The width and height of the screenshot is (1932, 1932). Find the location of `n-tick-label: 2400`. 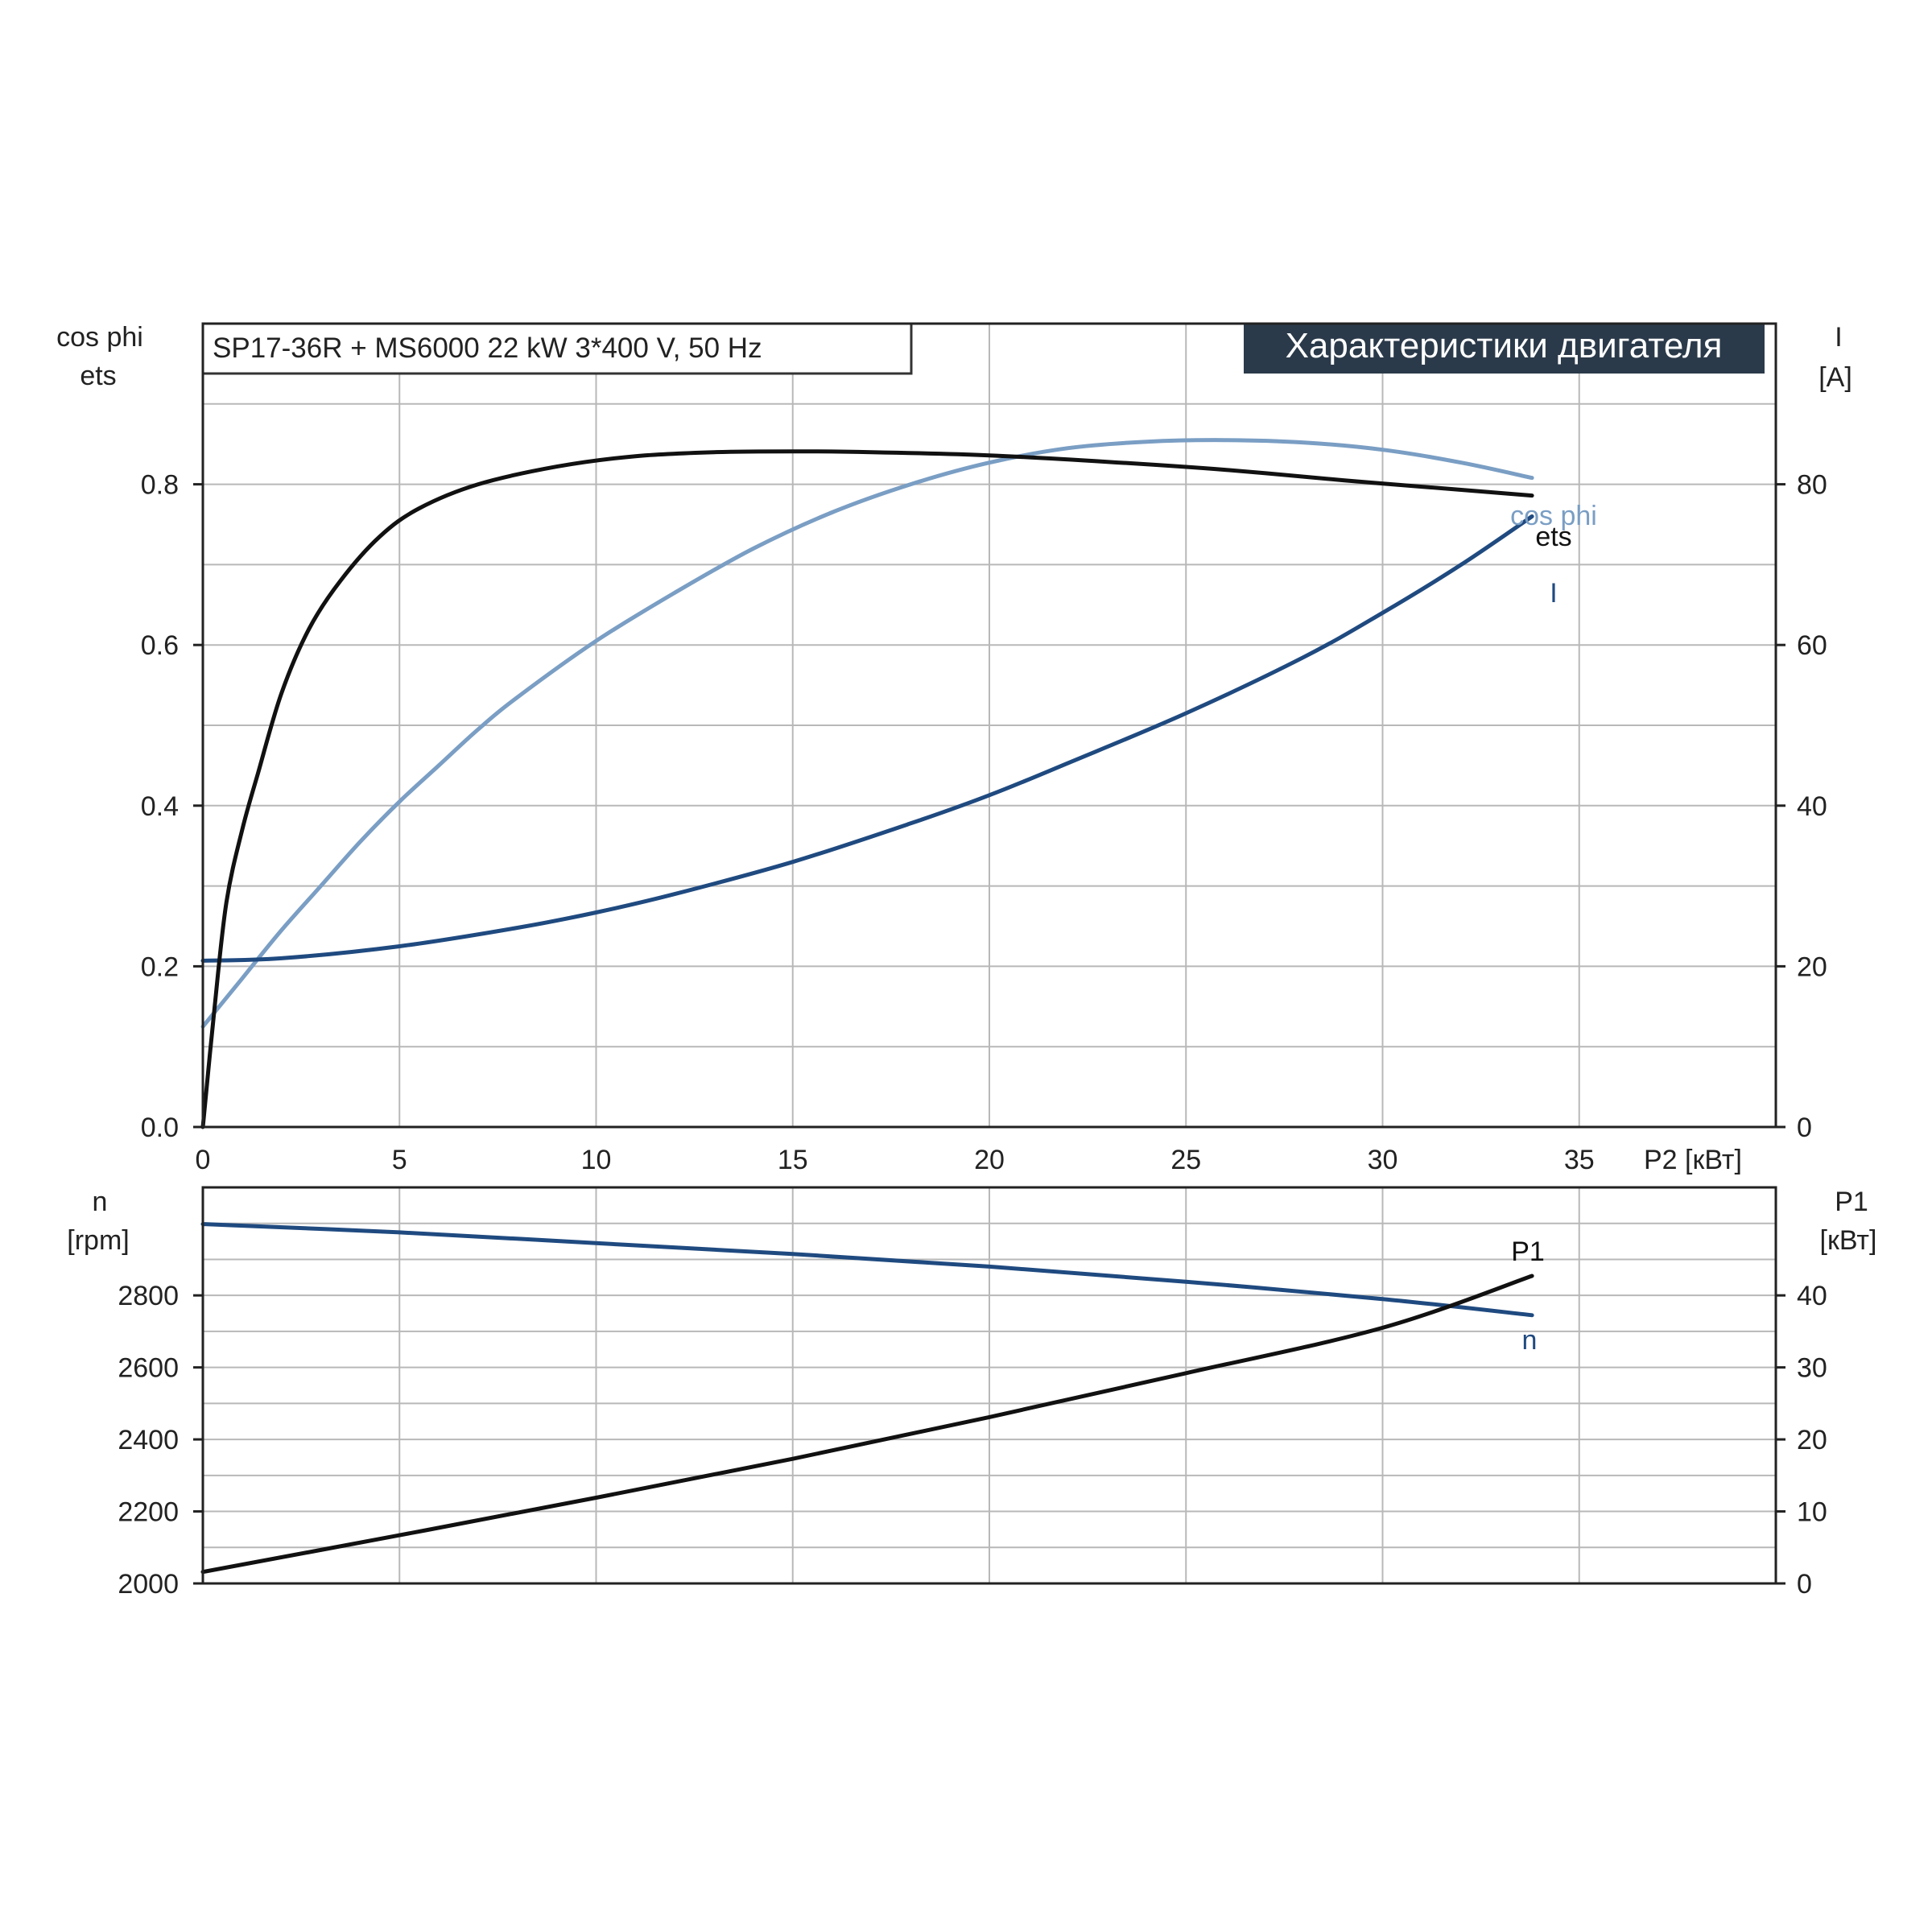

n-tick-label: 2400 is located at coordinates (148, 1440).